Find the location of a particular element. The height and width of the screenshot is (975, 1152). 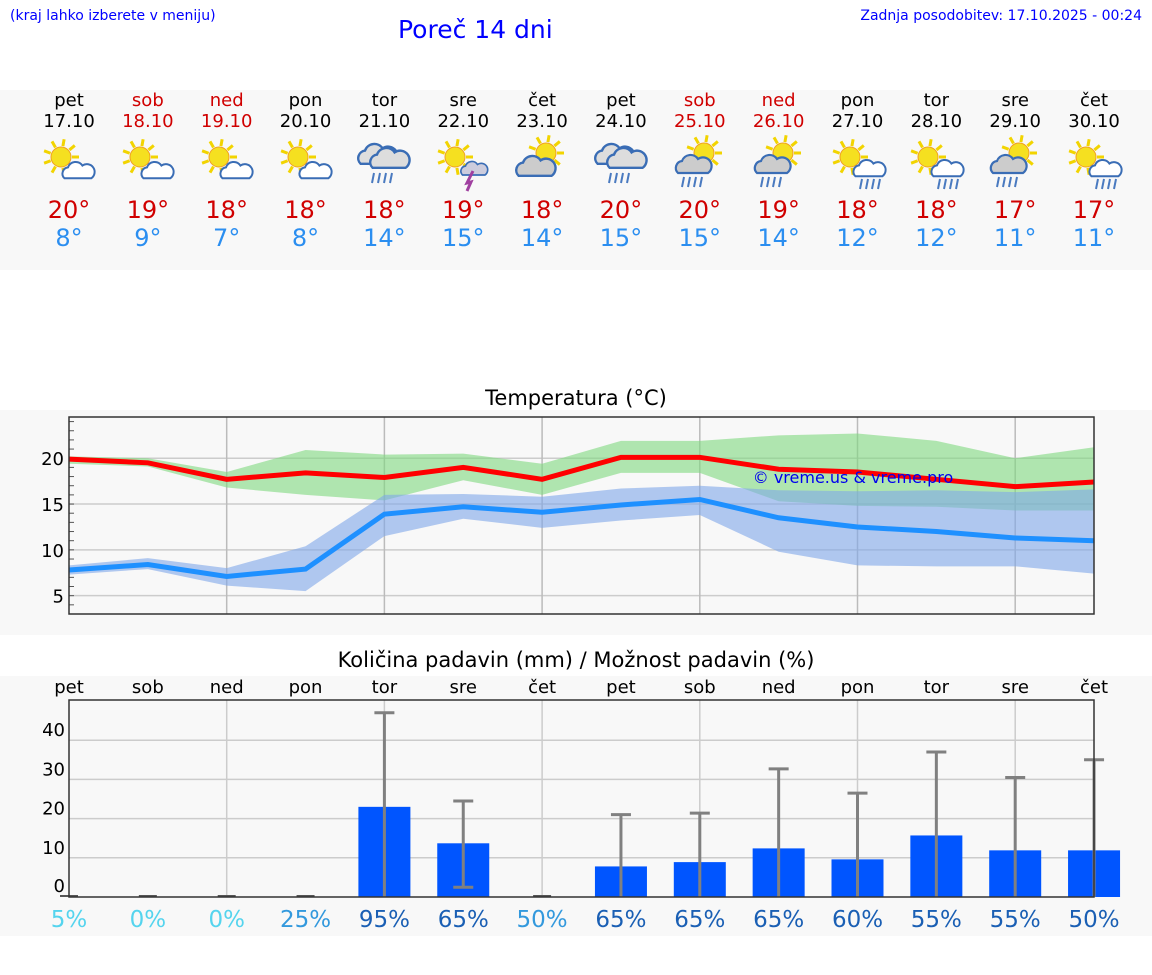

day-date: 22.10 is located at coordinates (463, 121).